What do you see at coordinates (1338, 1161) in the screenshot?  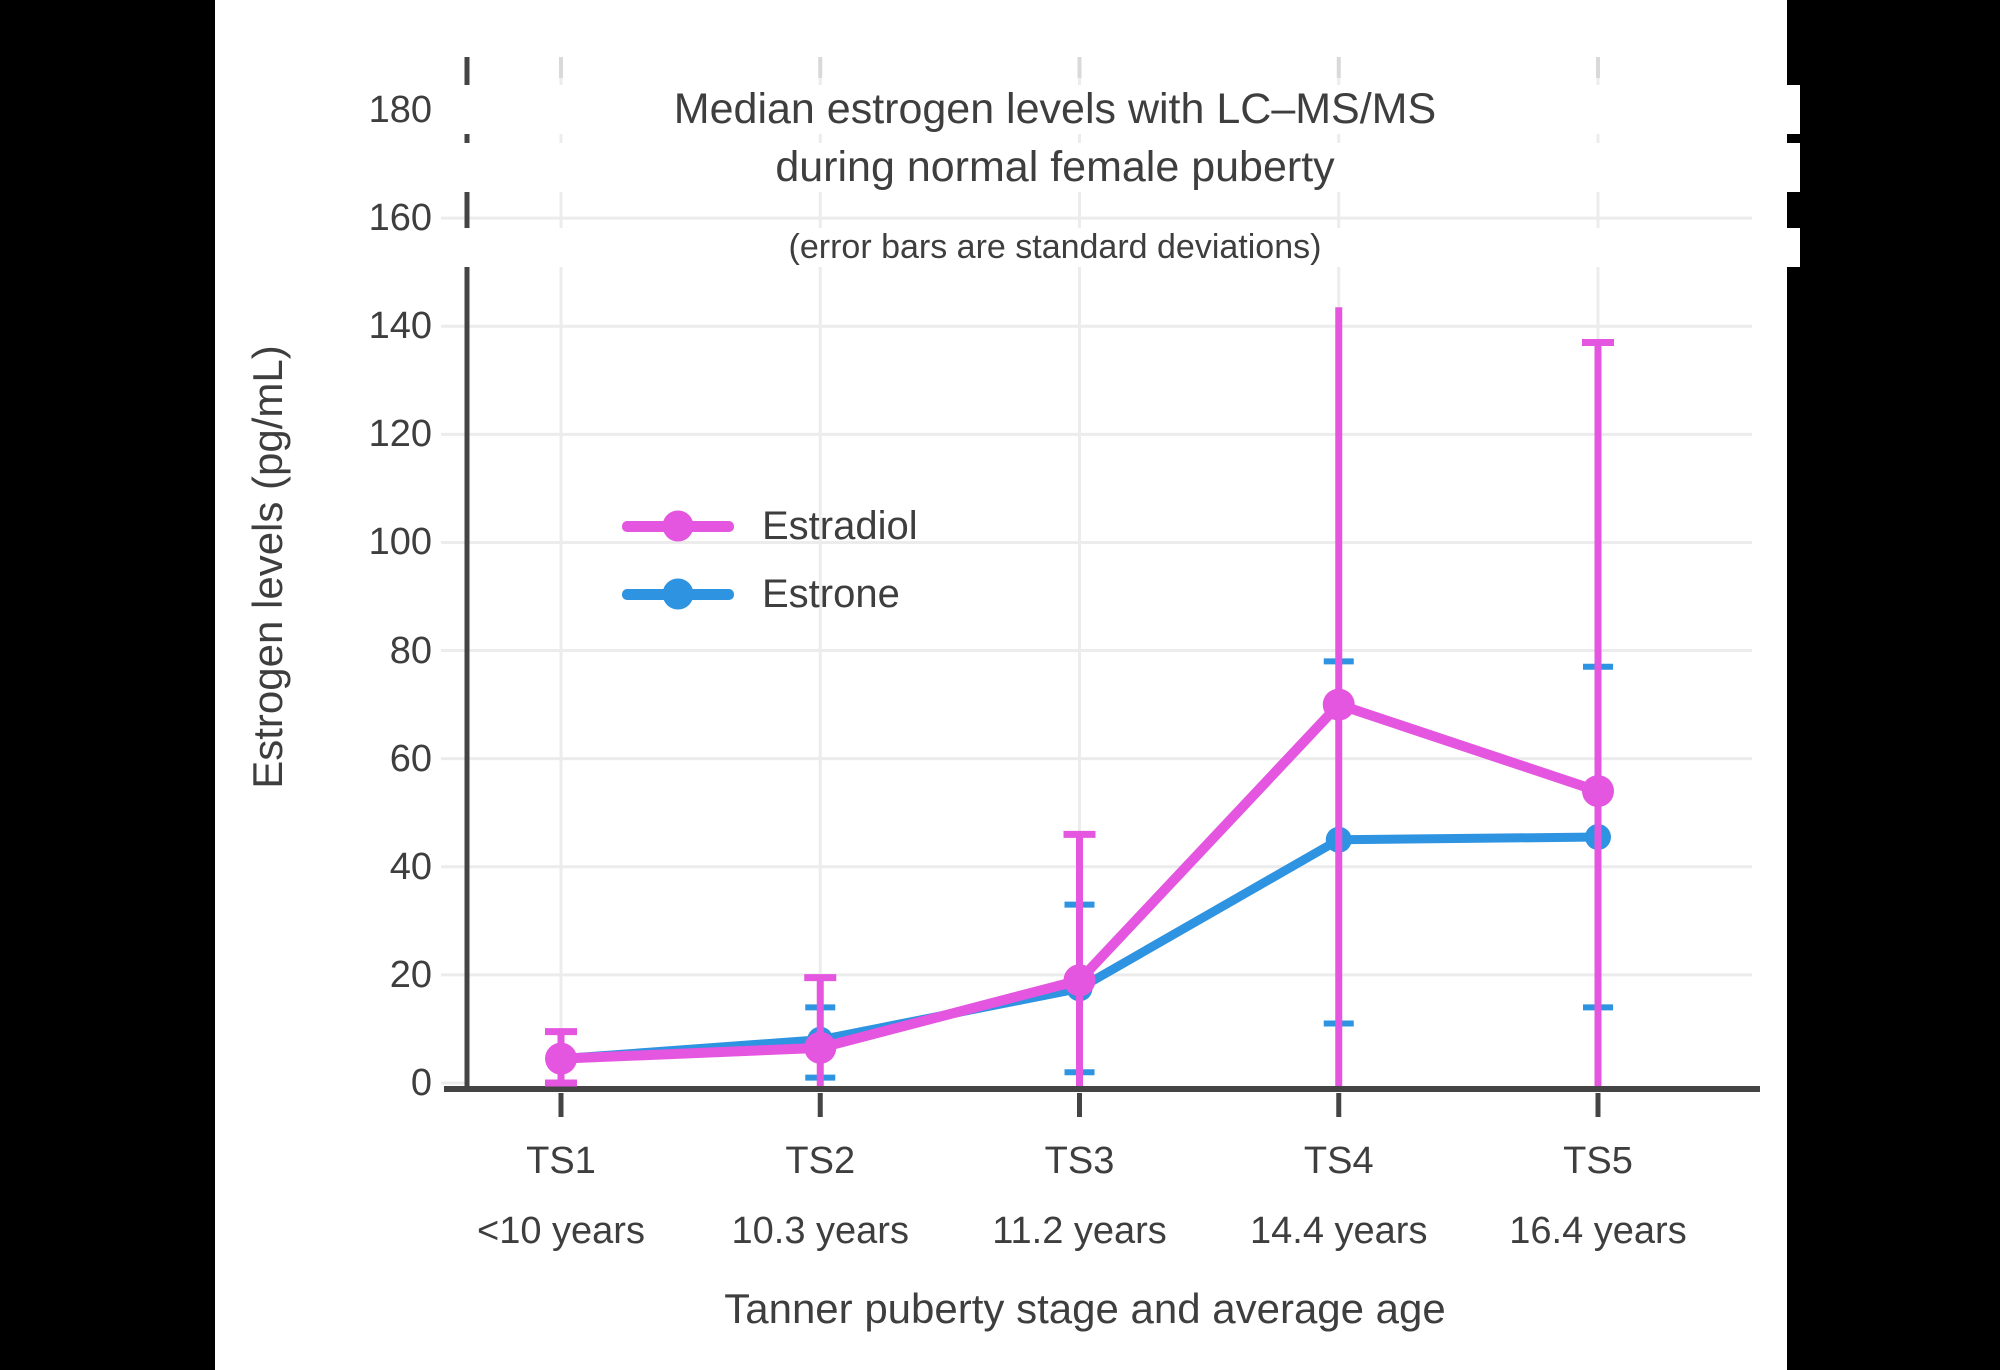 I see `x-tick-stage-label: TS4` at bounding box center [1338, 1161].